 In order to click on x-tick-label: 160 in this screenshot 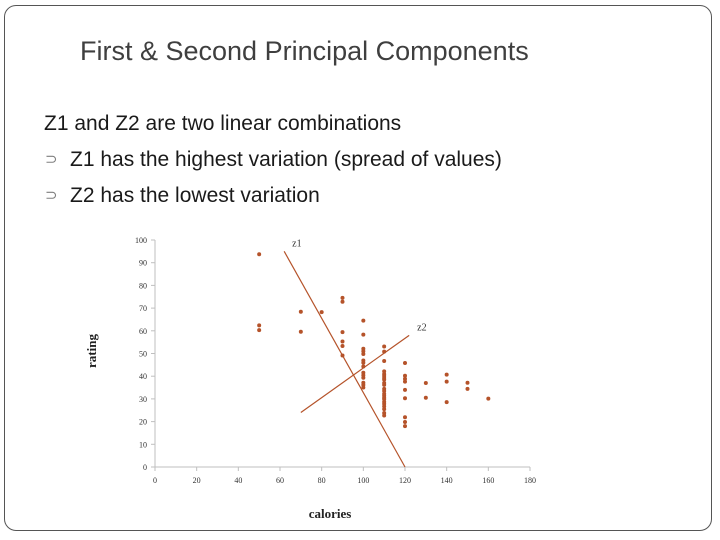, I will do `click(488, 480)`.